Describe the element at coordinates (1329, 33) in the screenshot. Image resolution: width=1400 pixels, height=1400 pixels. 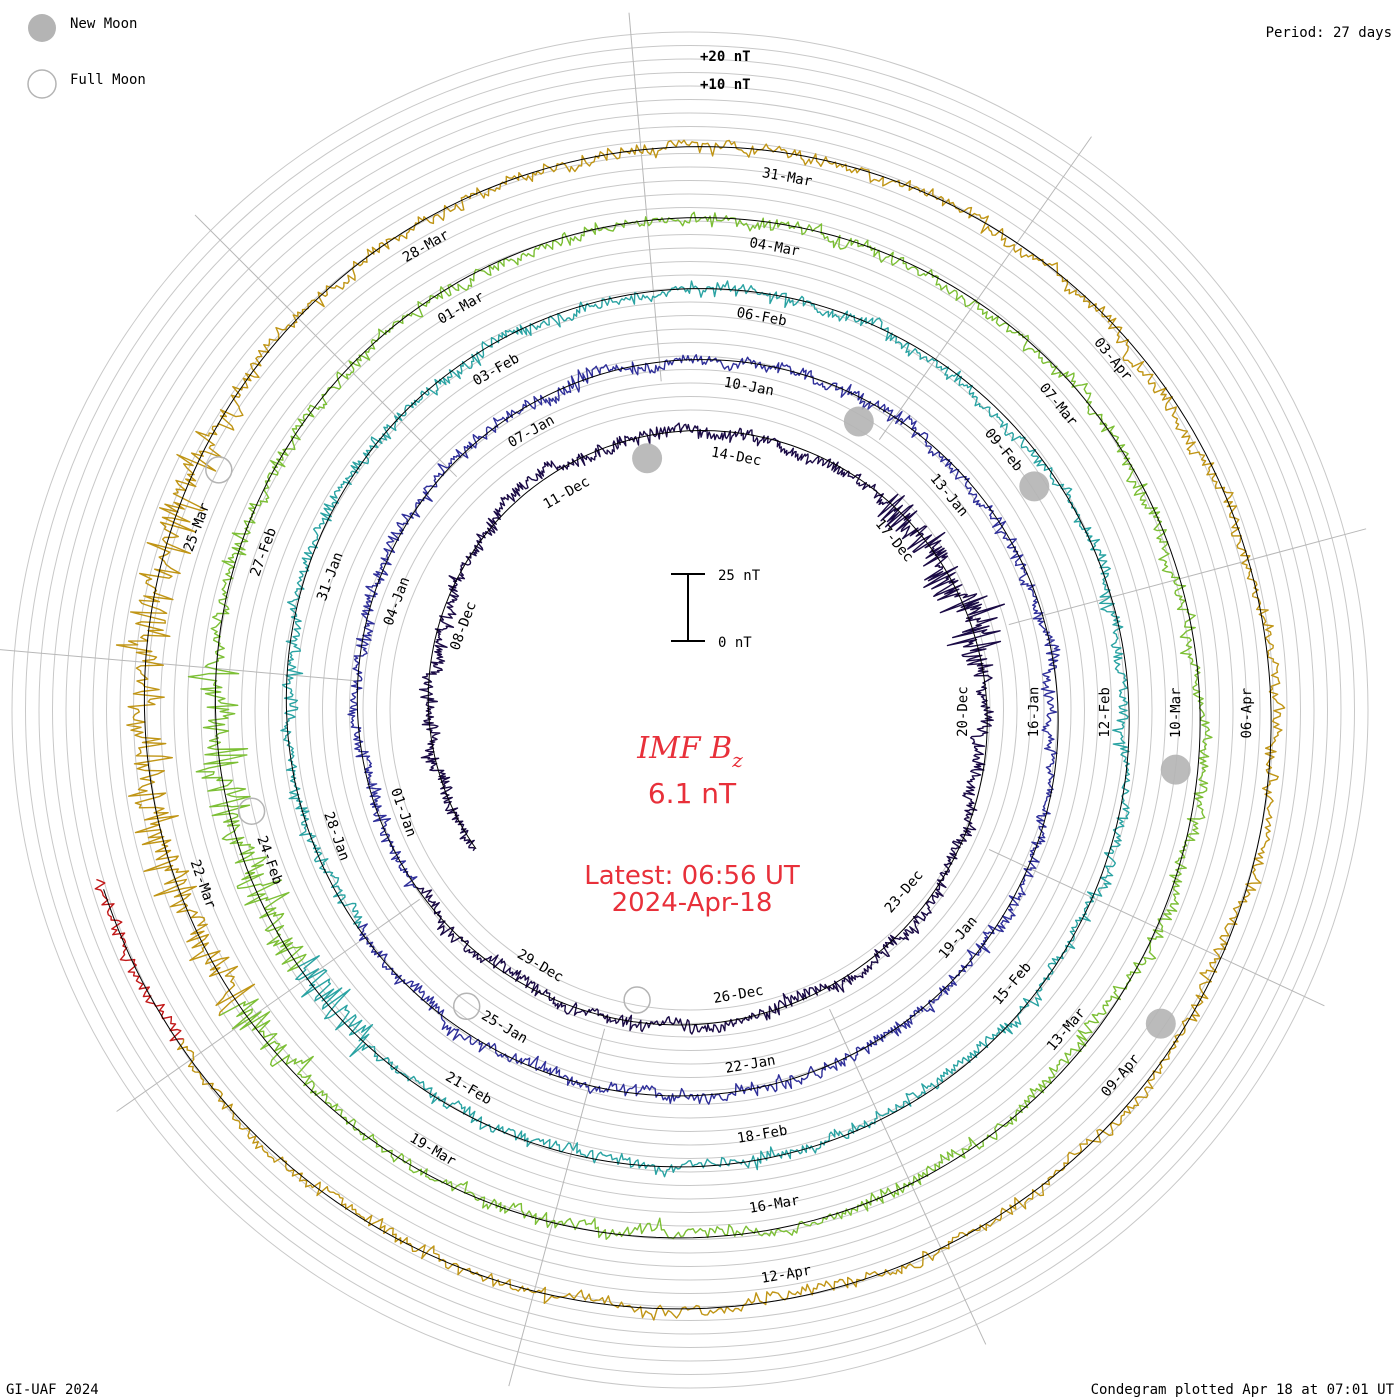
I see `period-label: Period: 27 days` at that location.